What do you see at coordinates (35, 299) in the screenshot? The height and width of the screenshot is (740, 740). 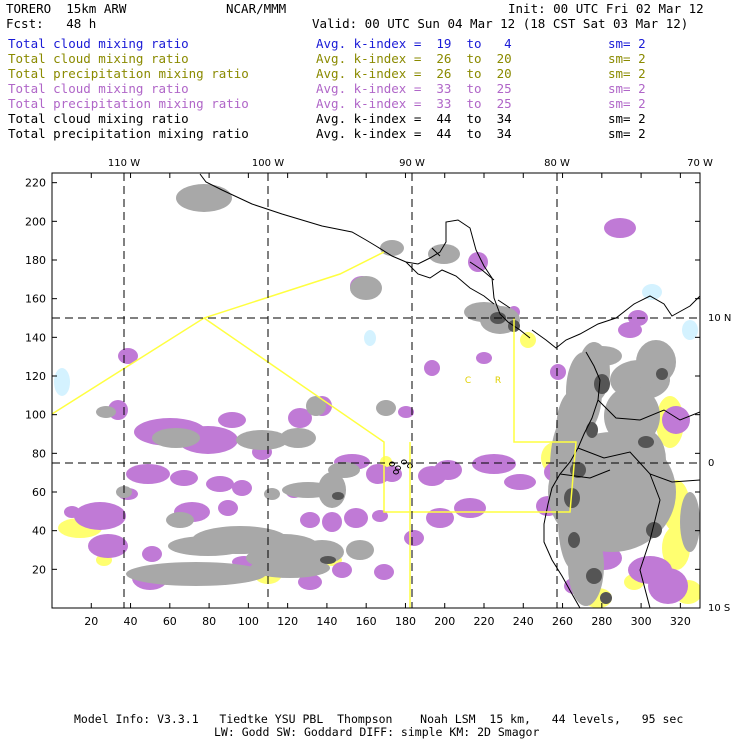 I see `y-tick-label: 160` at bounding box center [35, 299].